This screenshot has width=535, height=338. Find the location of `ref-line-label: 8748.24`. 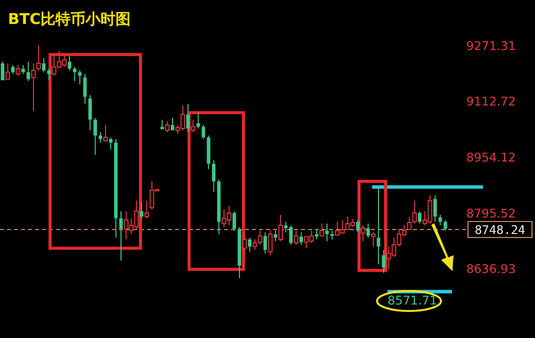

ref-line-label: 8748.24 is located at coordinates (500, 229).